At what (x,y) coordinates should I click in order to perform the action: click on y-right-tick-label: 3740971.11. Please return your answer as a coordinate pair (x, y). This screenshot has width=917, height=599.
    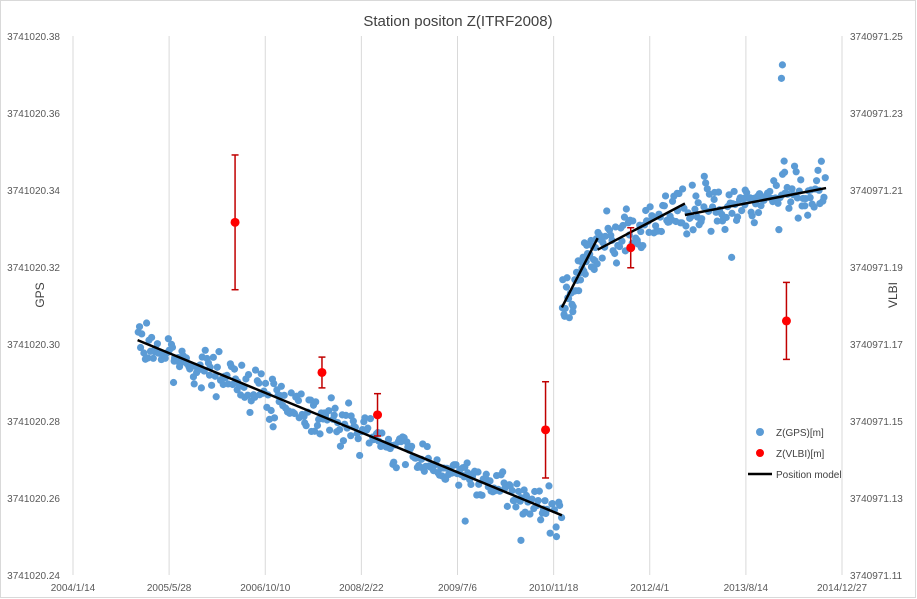
    Looking at the image, I should click on (876, 576).